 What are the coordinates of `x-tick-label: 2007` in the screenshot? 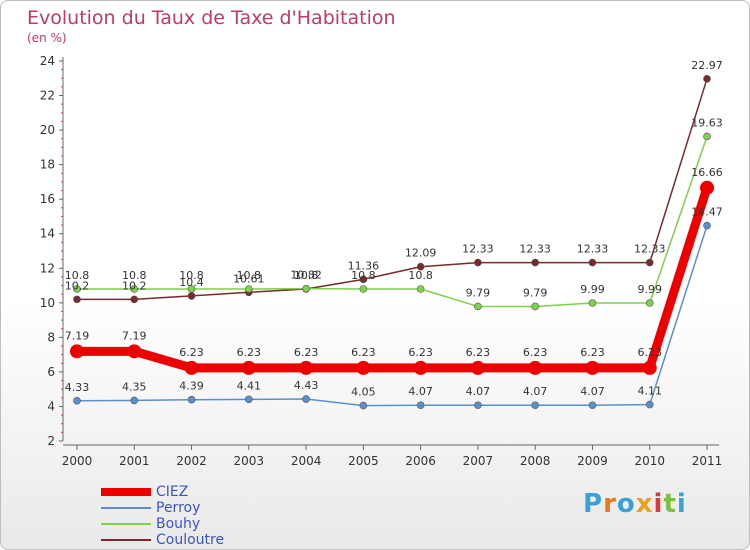 It's located at (478, 461).